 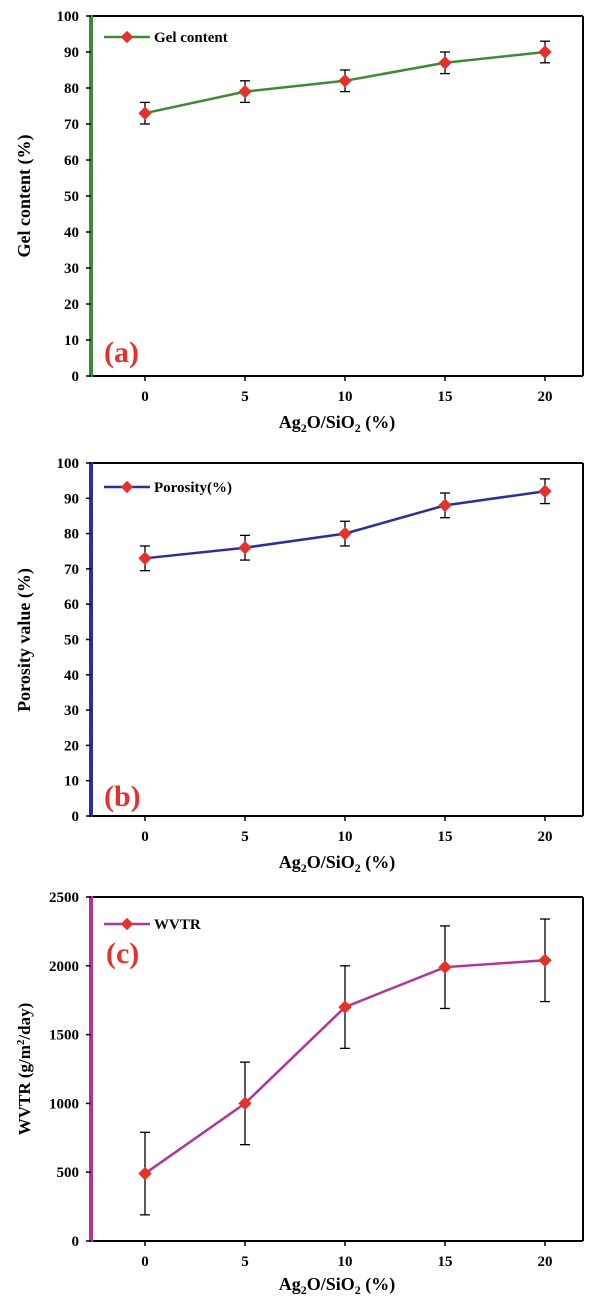 I want to click on y-tick-label: 500, so click(x=68, y=1173).